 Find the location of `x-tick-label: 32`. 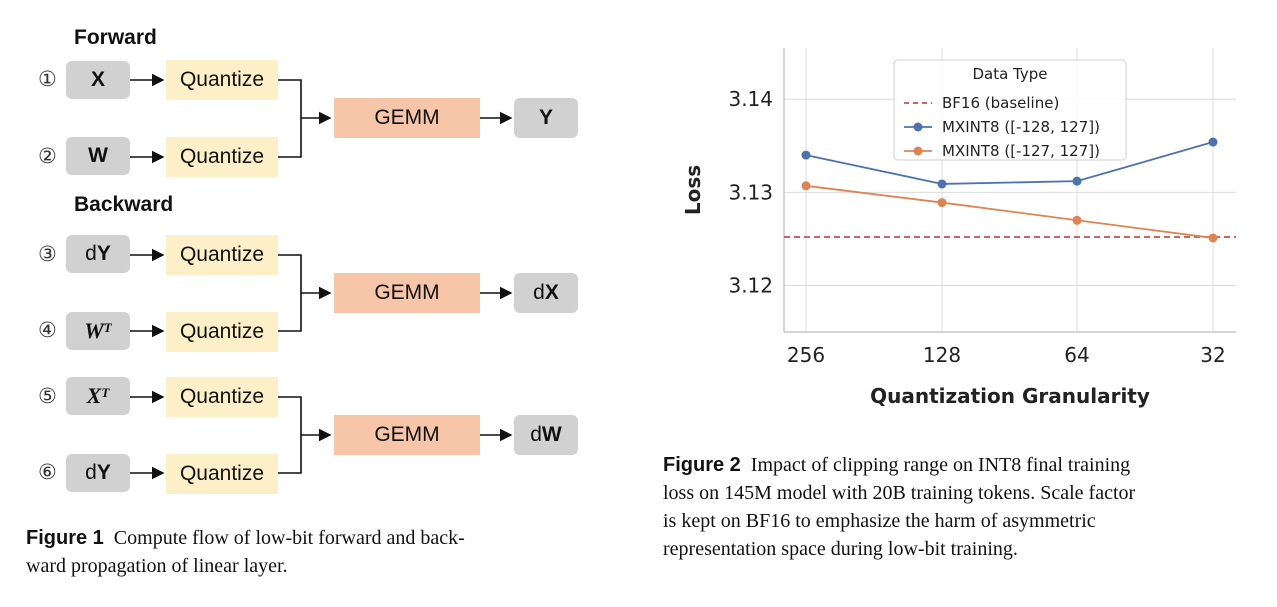

x-tick-label: 32 is located at coordinates (1212, 355).